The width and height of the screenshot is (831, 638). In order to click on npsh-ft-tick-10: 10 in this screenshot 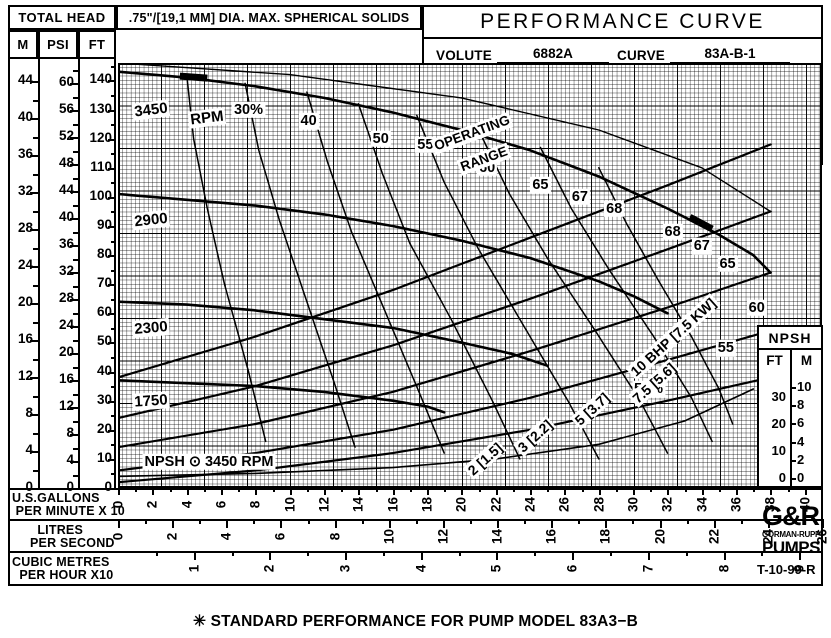, I will do `click(778, 450)`.